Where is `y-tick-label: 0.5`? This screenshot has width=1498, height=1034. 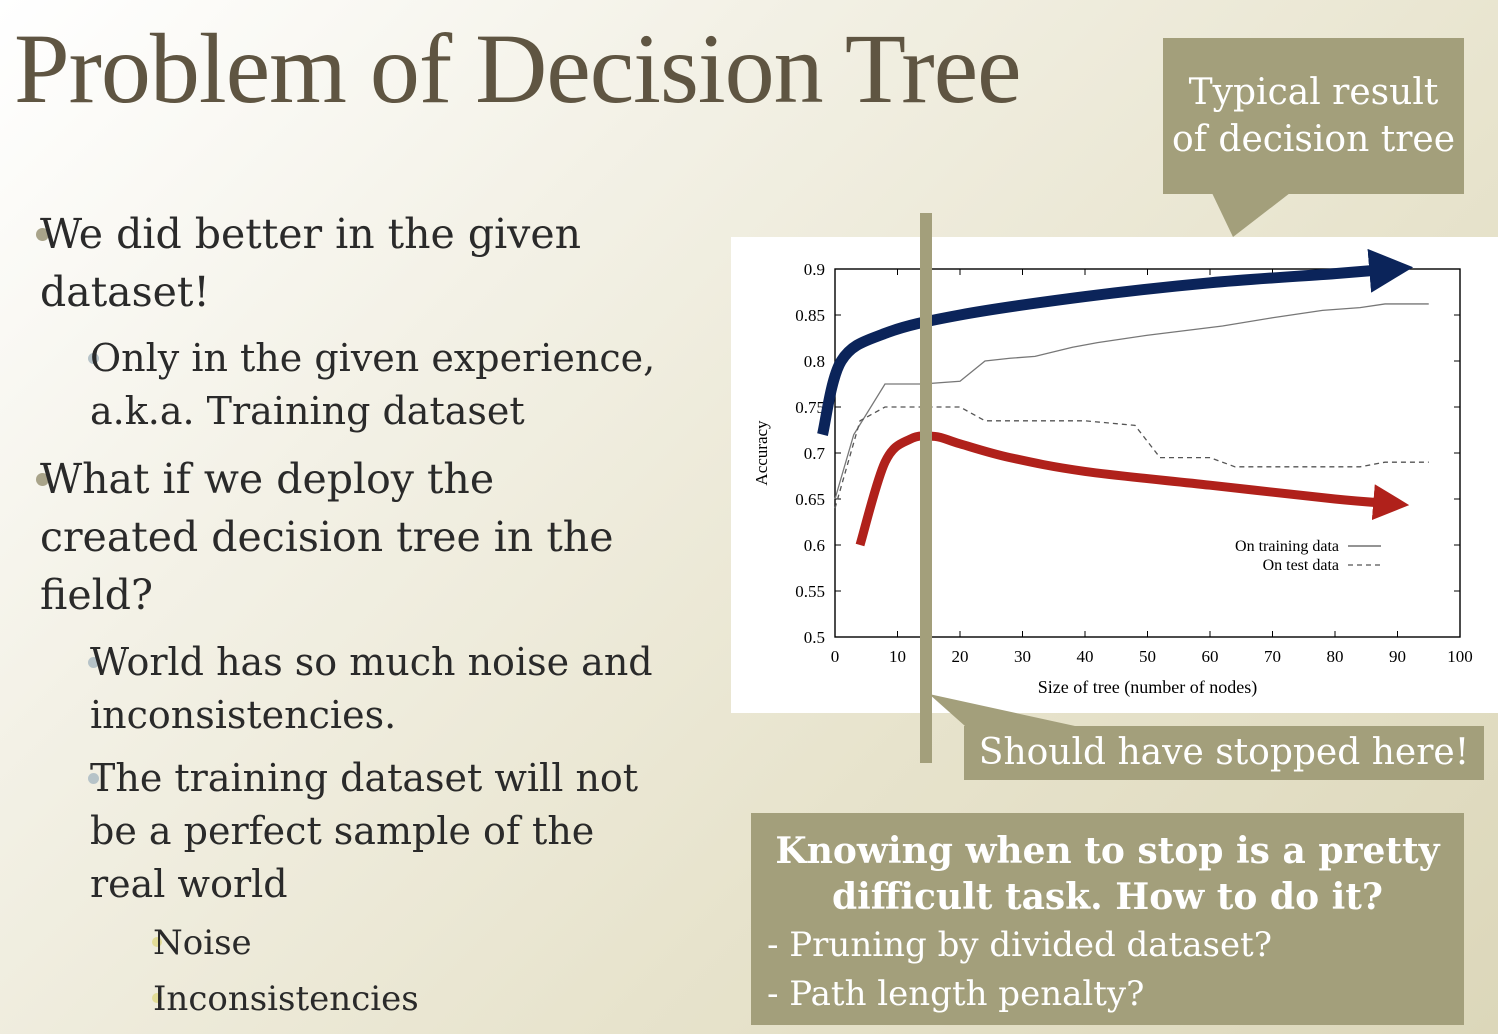
y-tick-label: 0.5 is located at coordinates (814, 637).